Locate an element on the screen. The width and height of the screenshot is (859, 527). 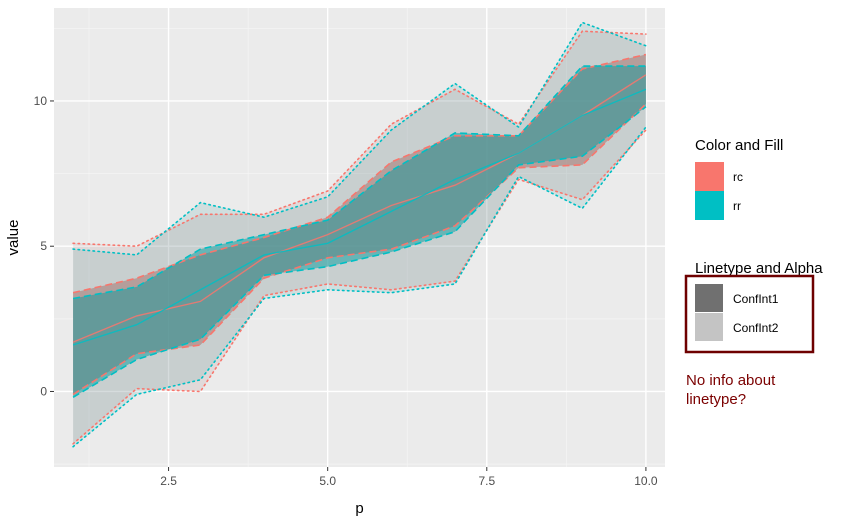
x-tick-label: 5.0 is located at coordinates (327, 481).